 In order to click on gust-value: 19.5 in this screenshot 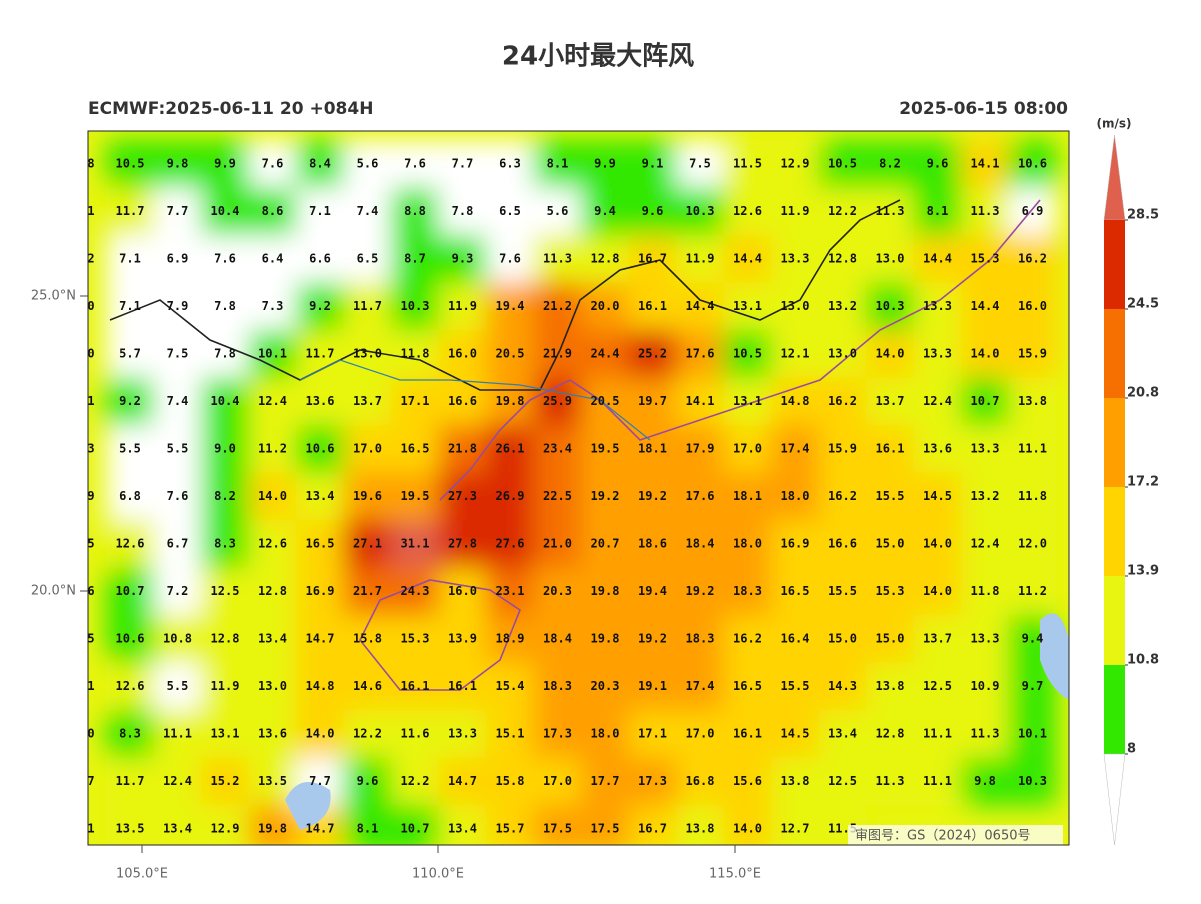, I will do `click(605, 449)`.